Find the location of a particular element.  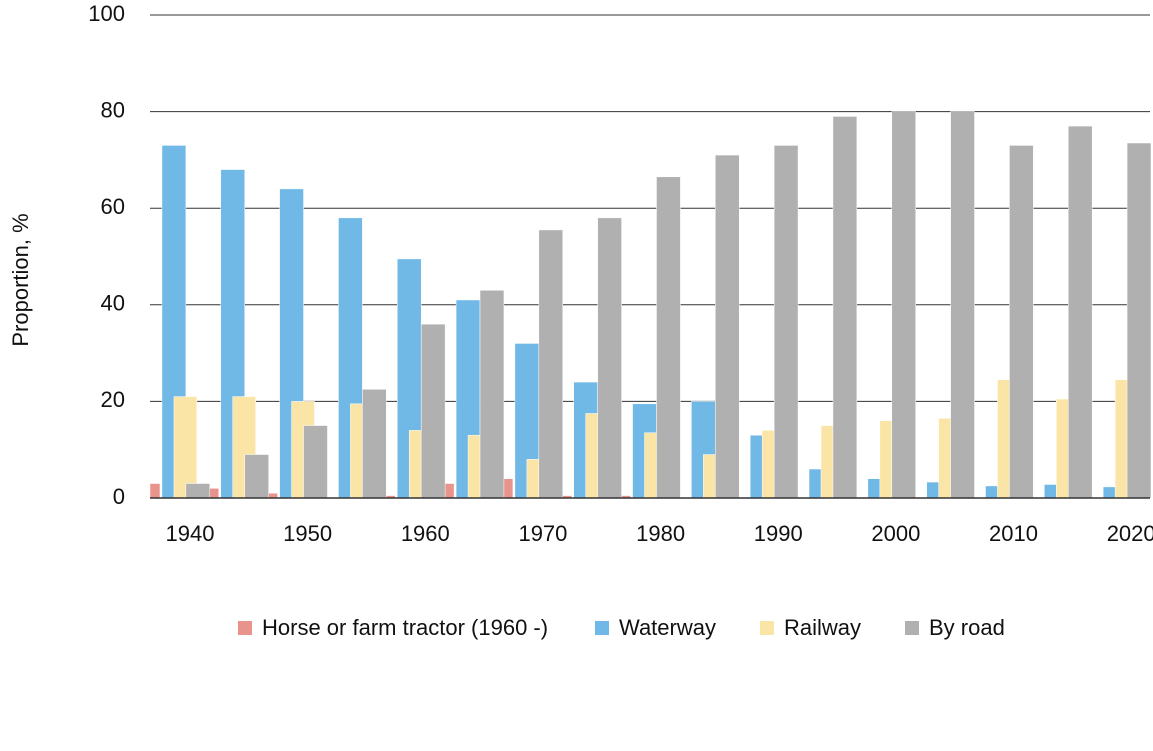

x-tick-label: 1940 is located at coordinates (190, 533).